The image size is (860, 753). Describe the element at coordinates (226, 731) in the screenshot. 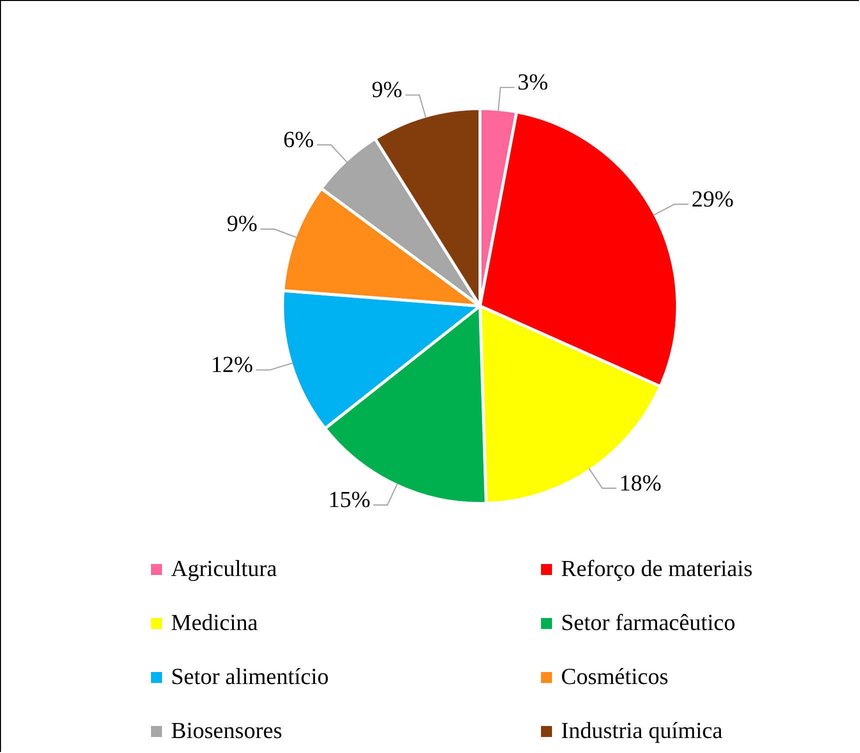

I see `legend-label: Biosensores` at that location.